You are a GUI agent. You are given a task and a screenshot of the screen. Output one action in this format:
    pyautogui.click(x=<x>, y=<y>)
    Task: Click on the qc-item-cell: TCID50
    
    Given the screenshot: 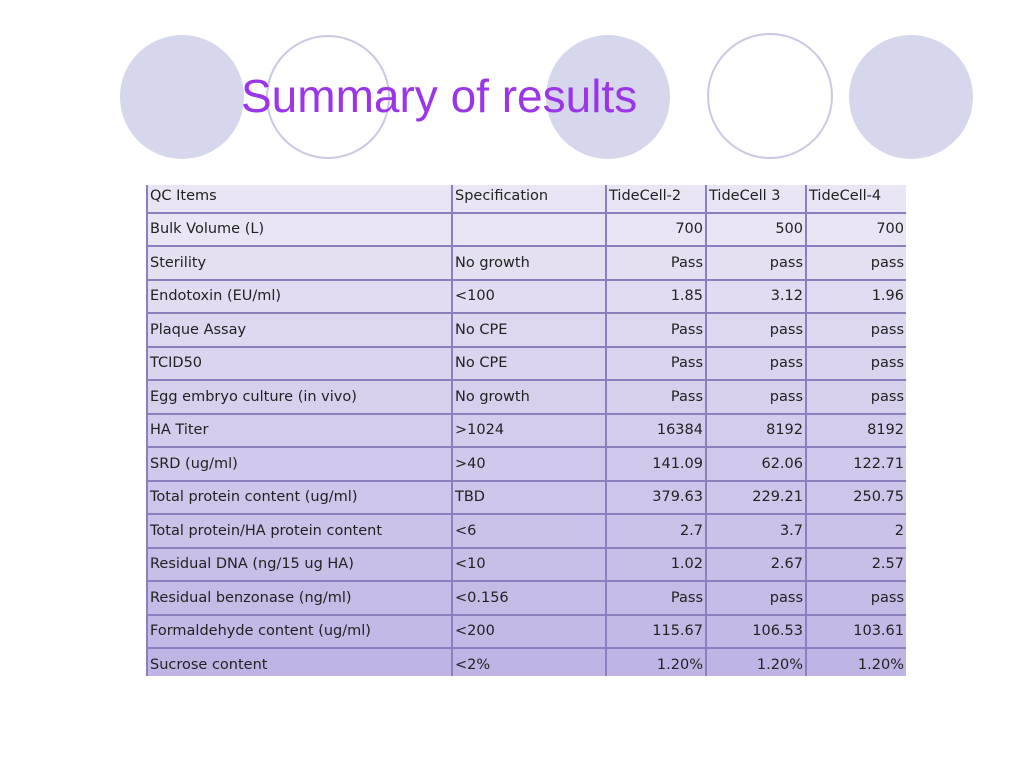 What is the action you would take?
    pyautogui.click(x=299, y=363)
    